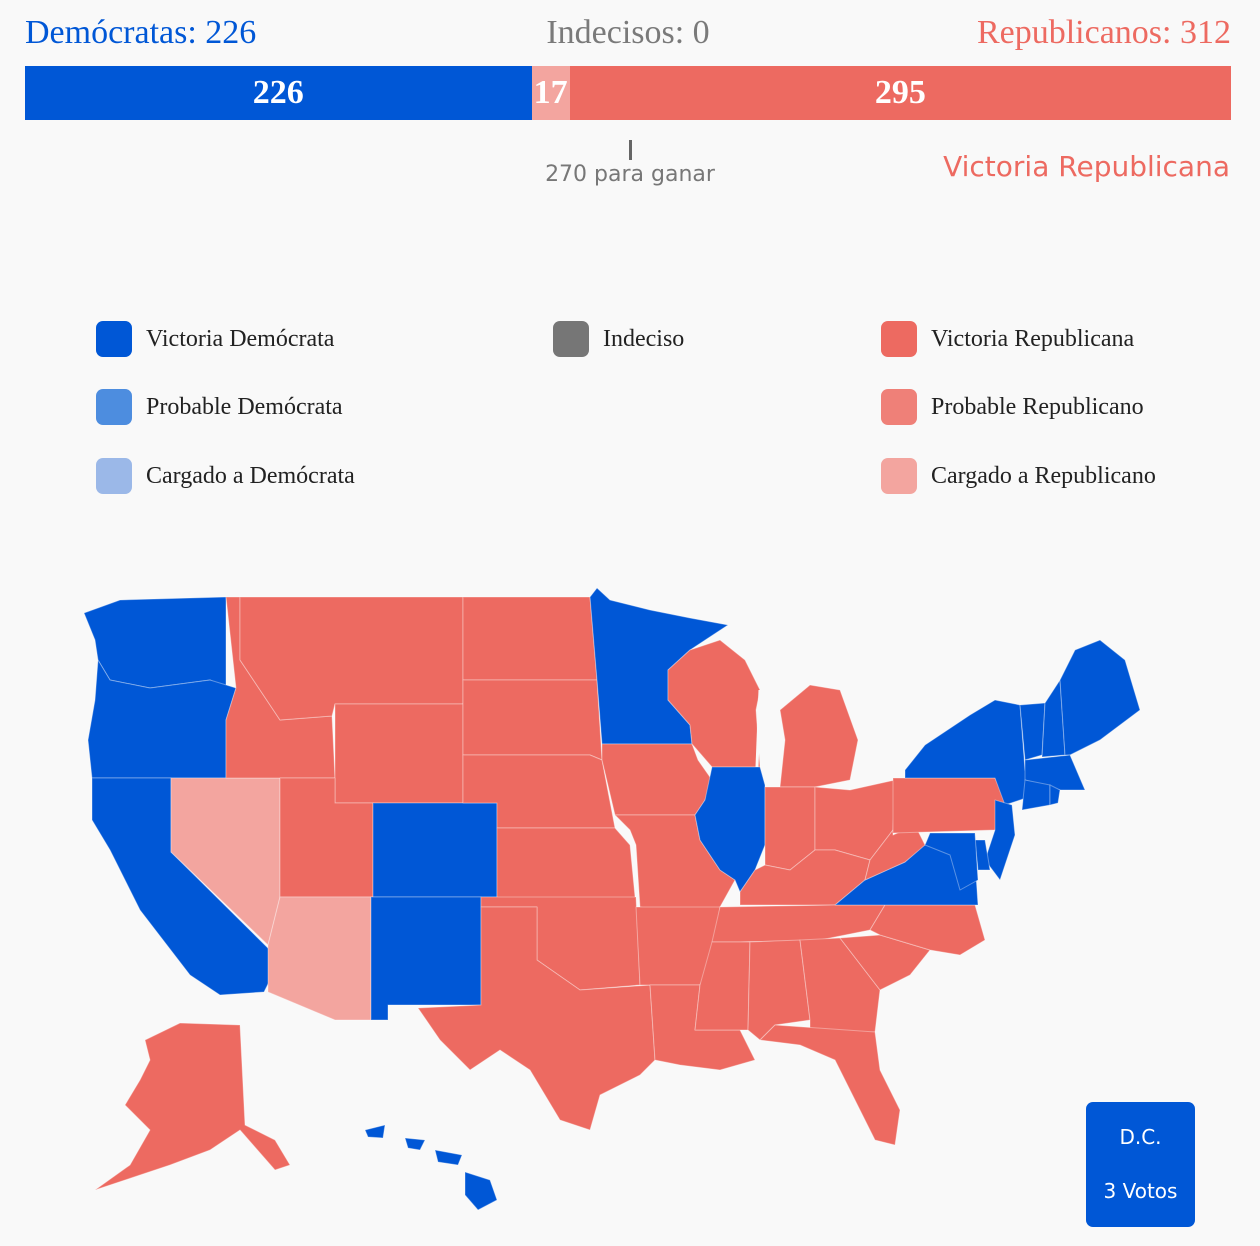 The height and width of the screenshot is (1246, 1260). Describe the element at coordinates (819, 736) in the screenshot. I see `state-mi` at that location.